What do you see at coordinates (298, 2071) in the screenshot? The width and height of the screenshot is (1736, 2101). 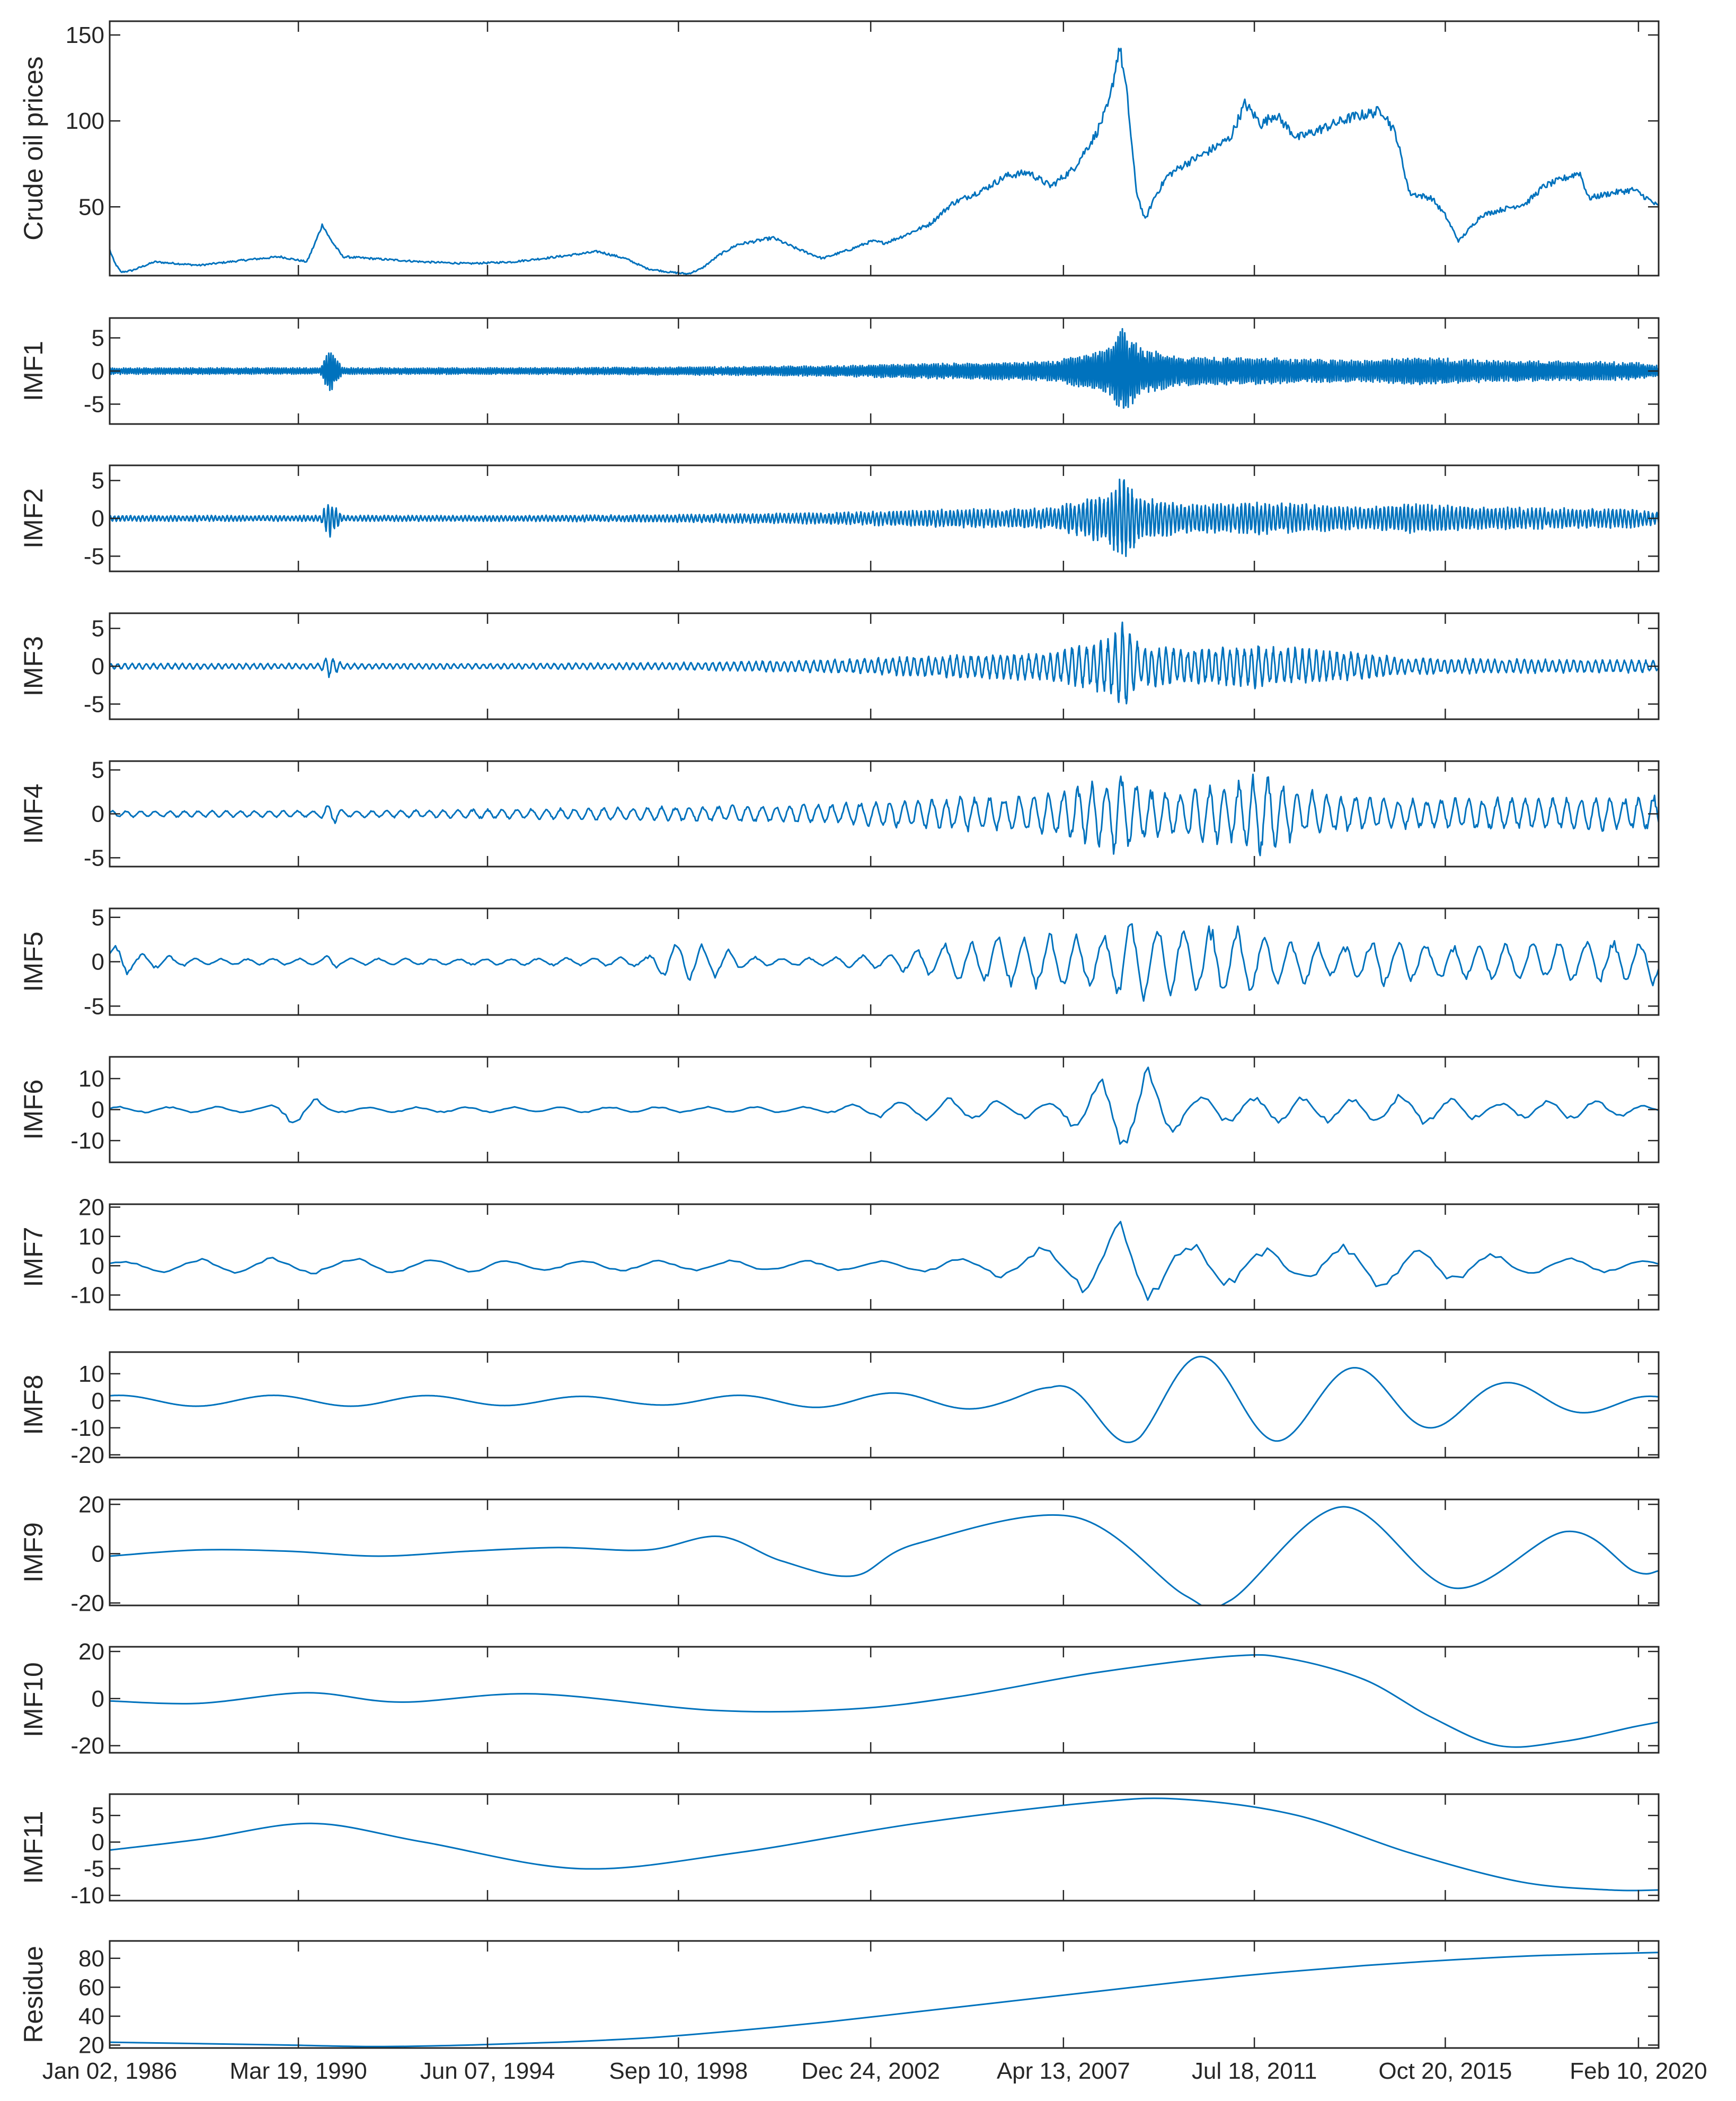 I see `x-tick-label: Mar 19, 1990` at bounding box center [298, 2071].